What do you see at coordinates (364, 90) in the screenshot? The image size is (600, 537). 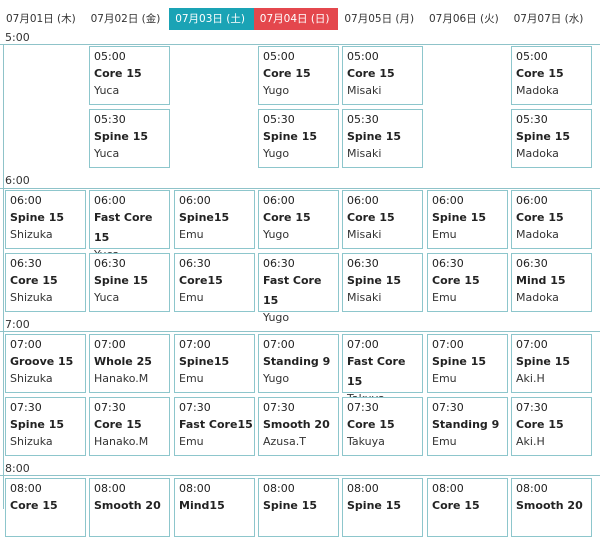 I see `lesson-instructor: Misaki` at bounding box center [364, 90].